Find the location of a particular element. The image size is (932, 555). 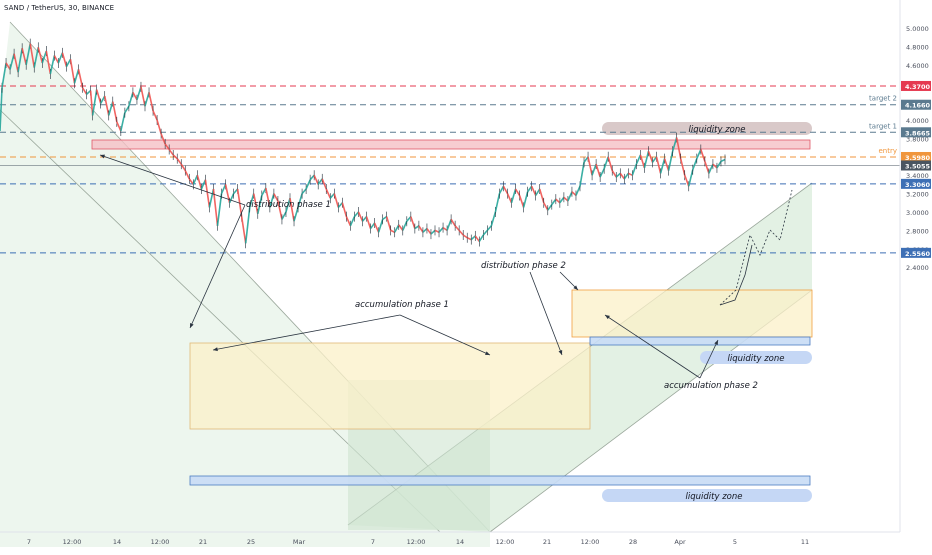

price-tag-label-7: 2.5560 is located at coordinates (918, 254).